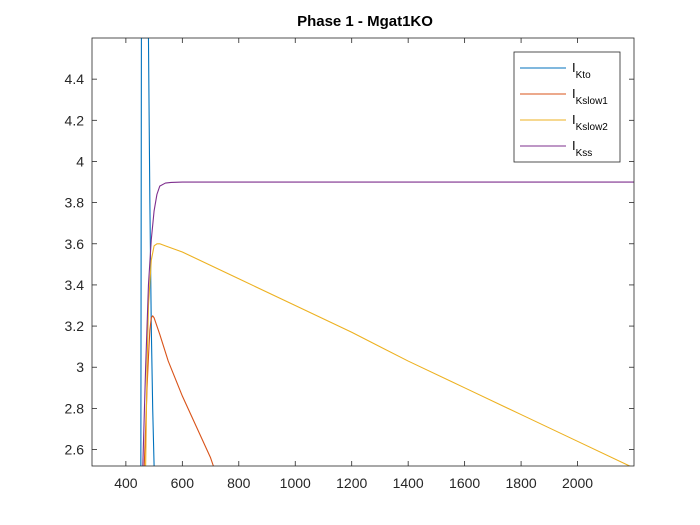 The image size is (700, 525). I want to click on legend-label-kslow1: IKslow1, so click(590, 96).